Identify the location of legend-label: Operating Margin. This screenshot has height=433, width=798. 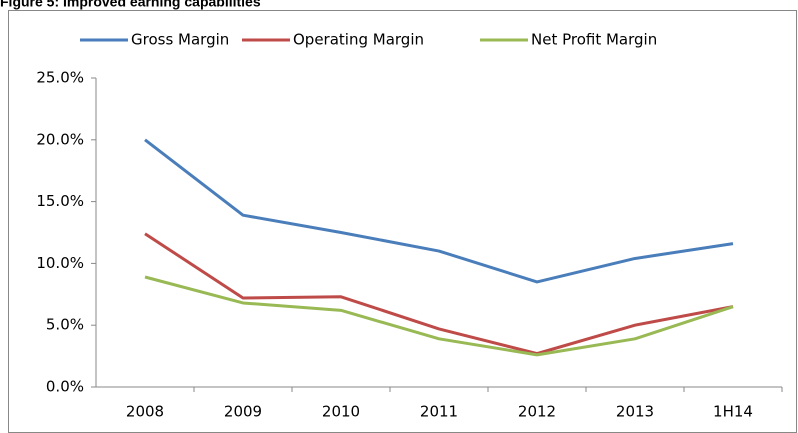
(358, 40).